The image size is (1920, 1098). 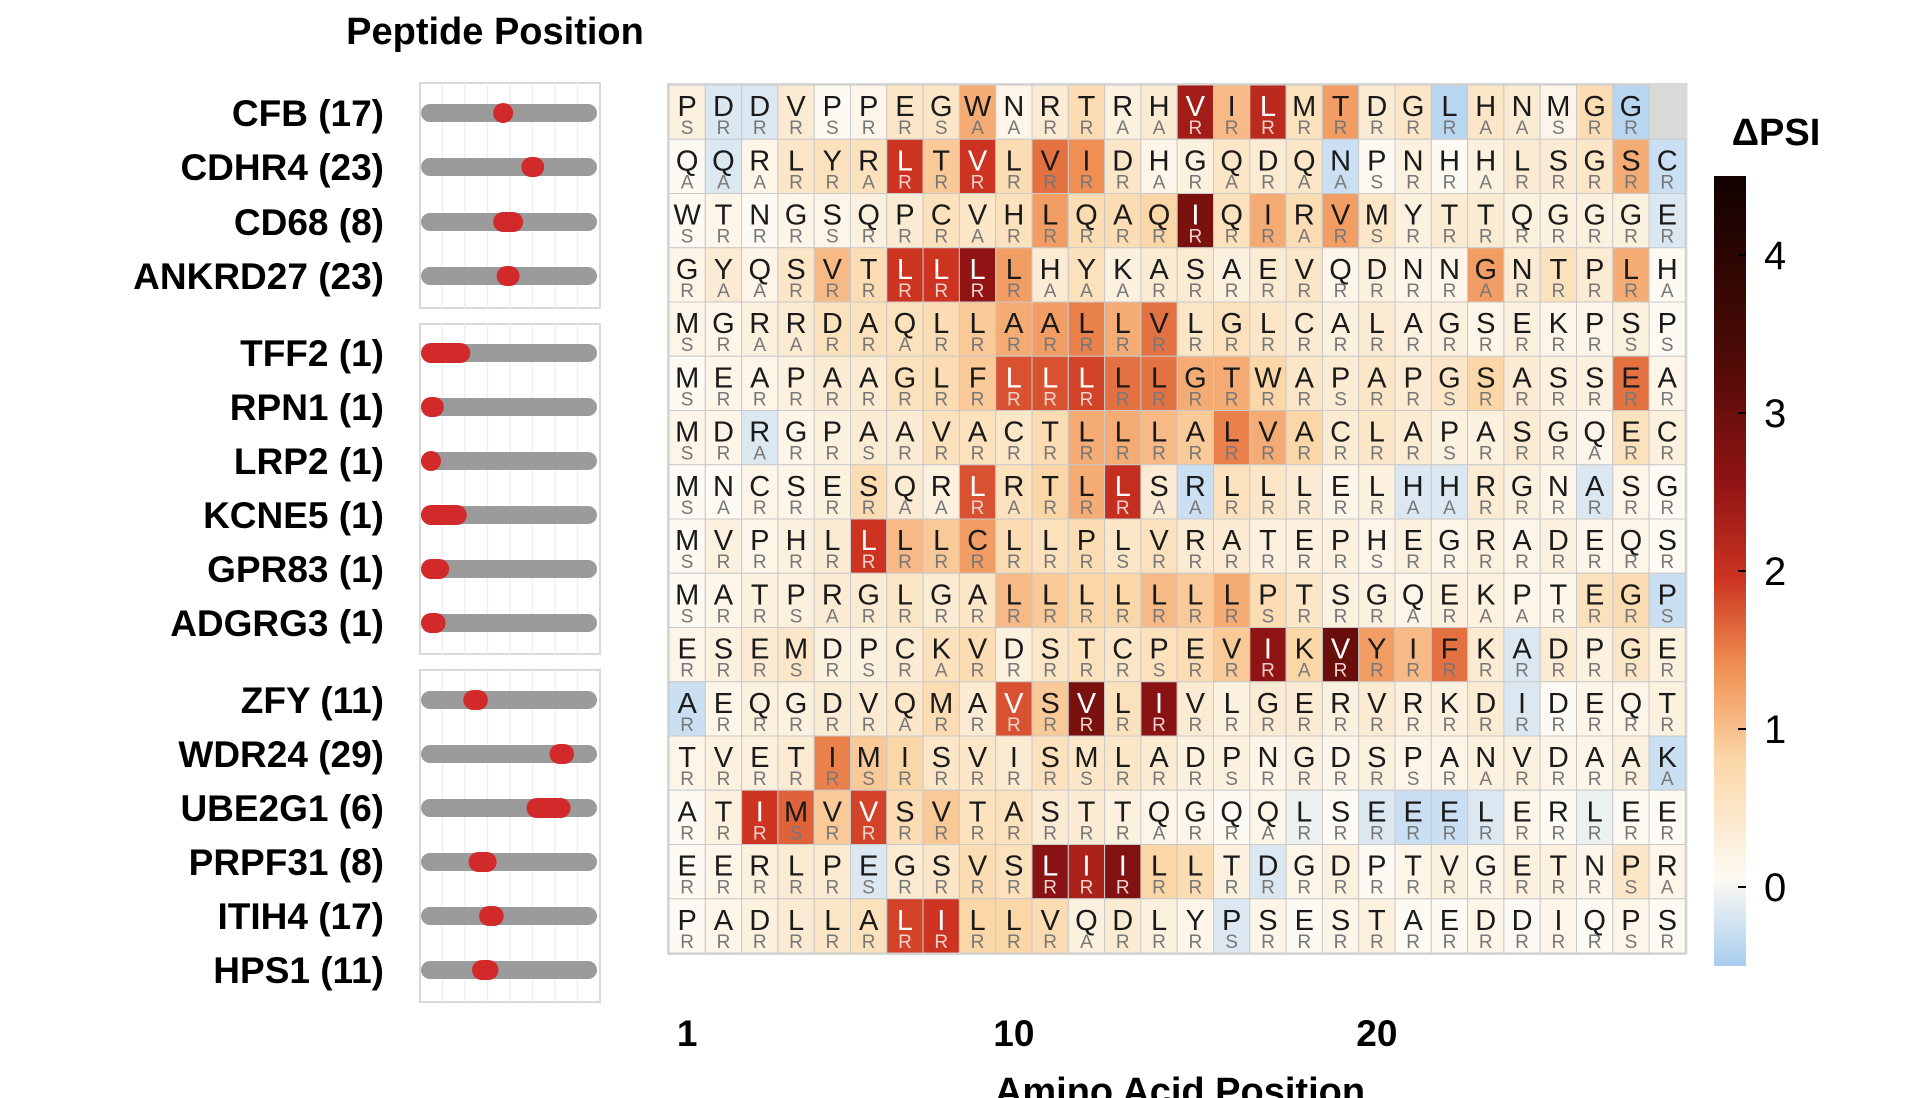 I want to click on residue-letter: E, so click(x=1267, y=270).